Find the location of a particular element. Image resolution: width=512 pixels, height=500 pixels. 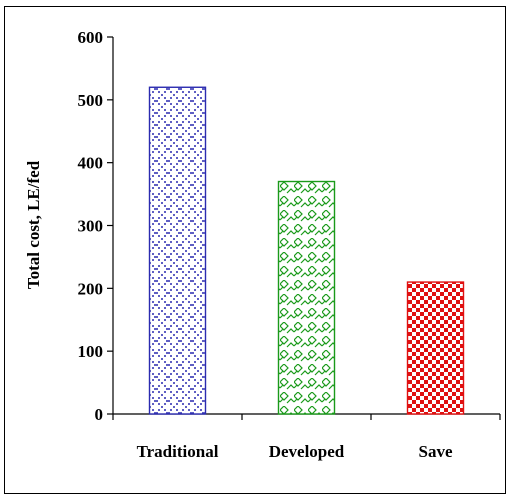

bar-developed is located at coordinates (306, 297).